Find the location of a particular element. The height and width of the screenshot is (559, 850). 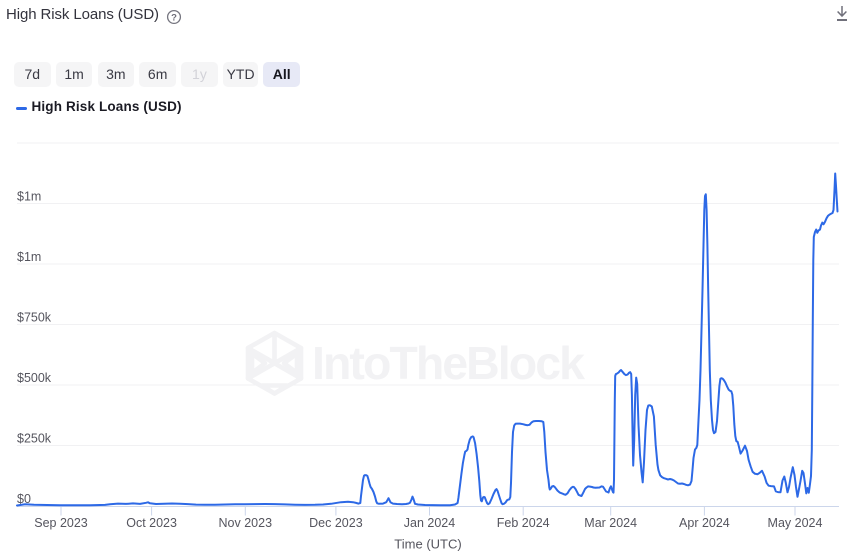

svg-text: Feb 2024 is located at coordinates (523, 523).